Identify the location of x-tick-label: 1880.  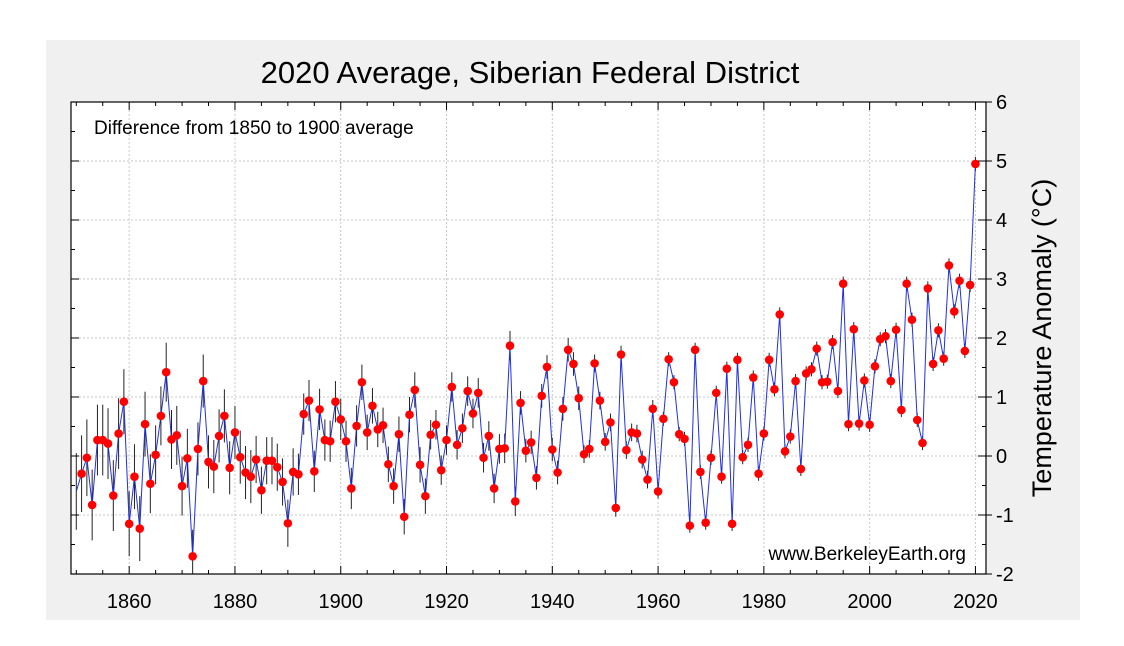
(235, 602).